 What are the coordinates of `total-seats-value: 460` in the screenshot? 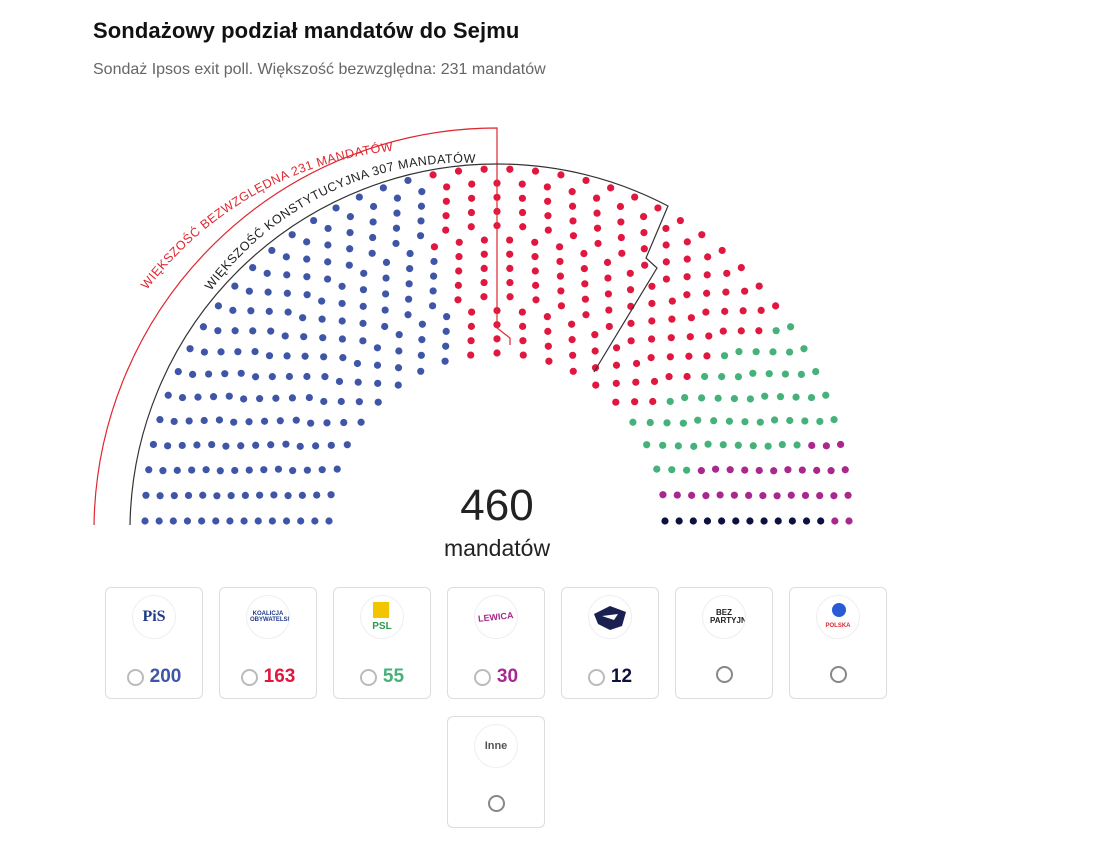 It's located at (497, 505).